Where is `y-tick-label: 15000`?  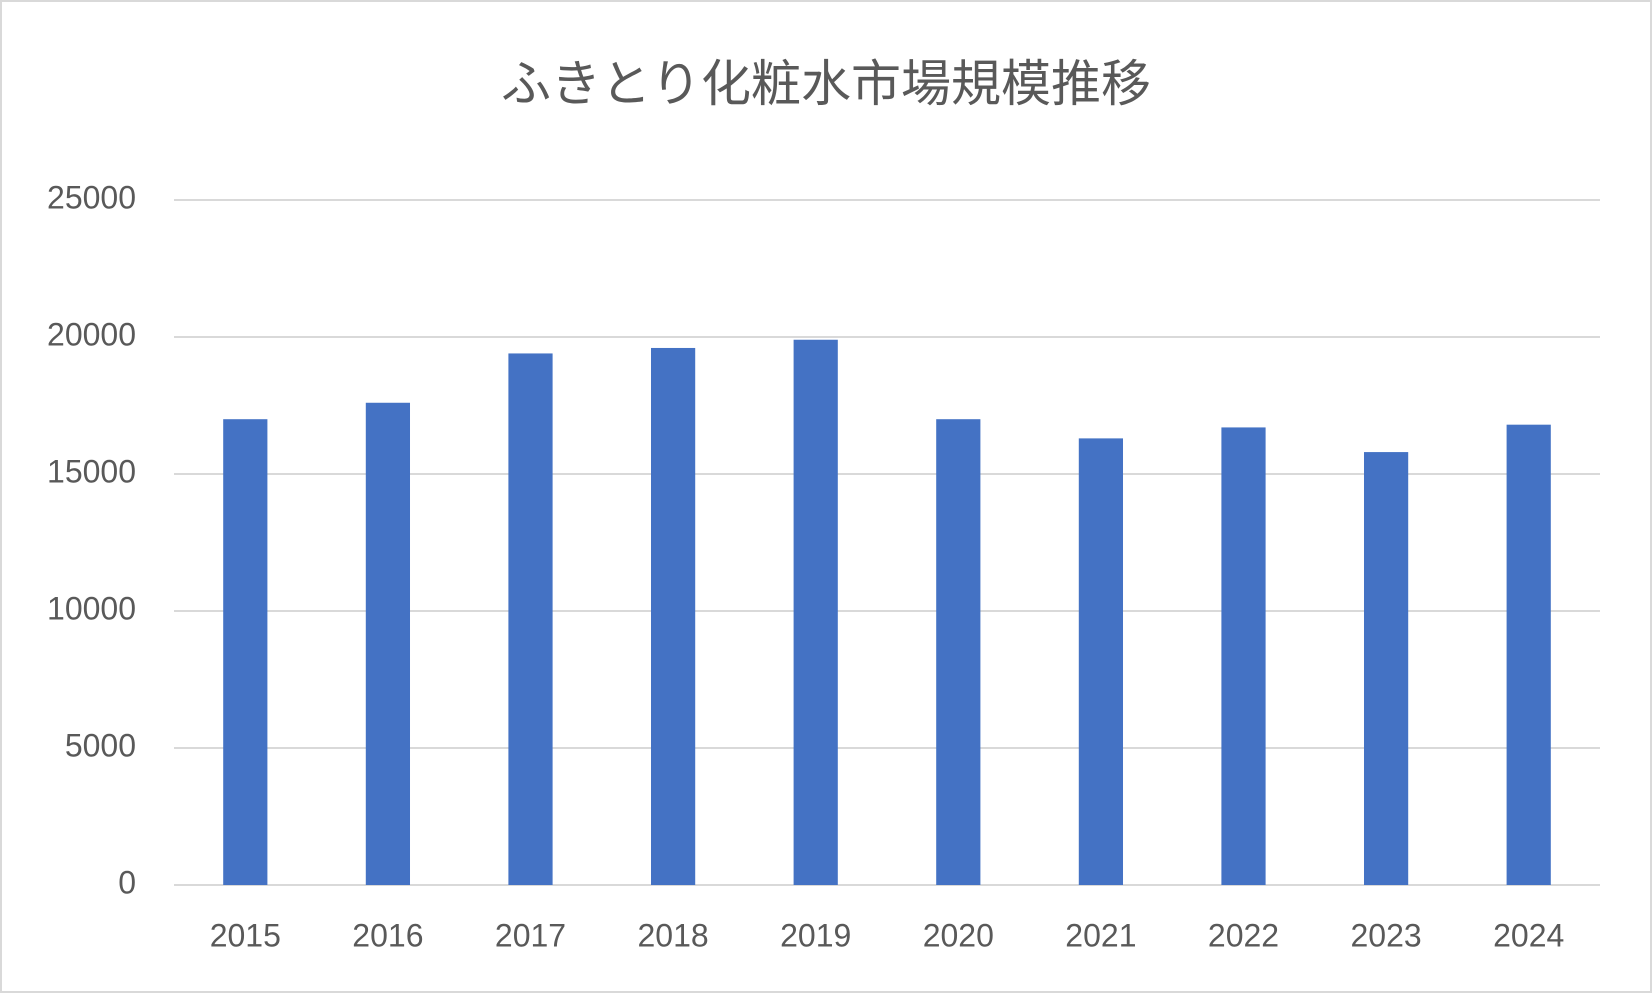 y-tick-label: 15000 is located at coordinates (91, 471).